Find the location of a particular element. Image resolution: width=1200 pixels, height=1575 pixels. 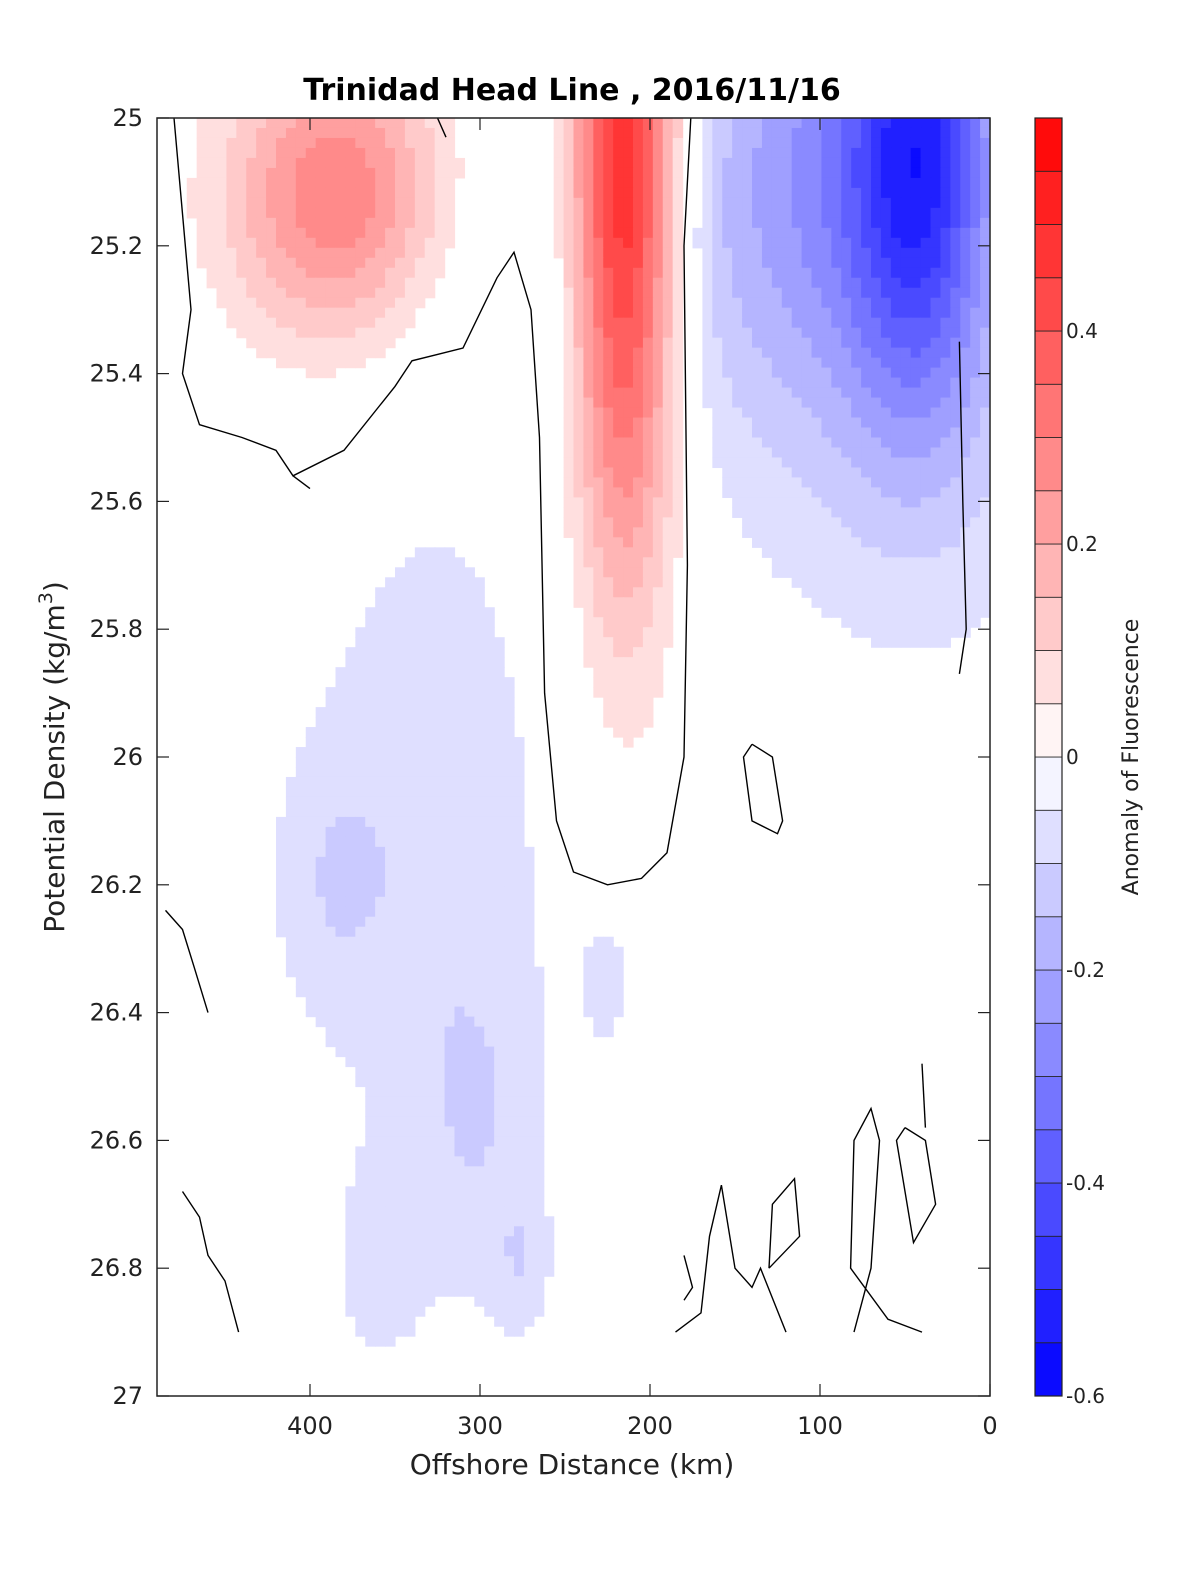

contour-cell-1924 is located at coordinates (797, 443).